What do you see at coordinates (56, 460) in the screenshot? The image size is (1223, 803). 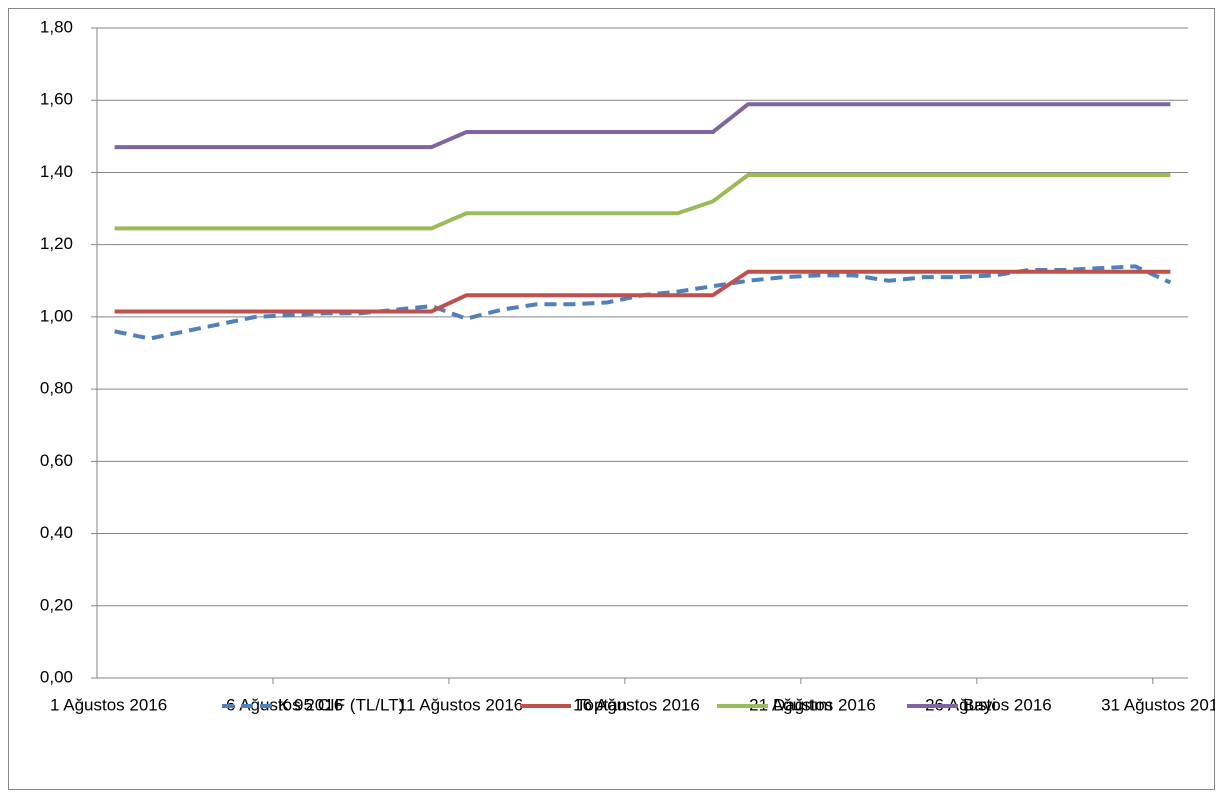 I see `y-tick-label: 0,60` at bounding box center [56, 460].